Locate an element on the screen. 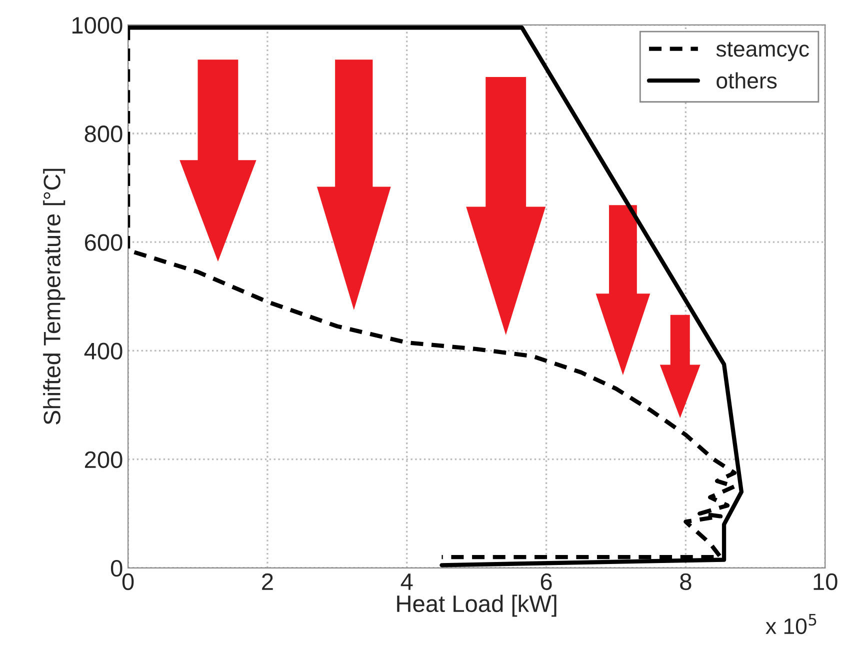  x-tick-label: 8 is located at coordinates (686, 581).